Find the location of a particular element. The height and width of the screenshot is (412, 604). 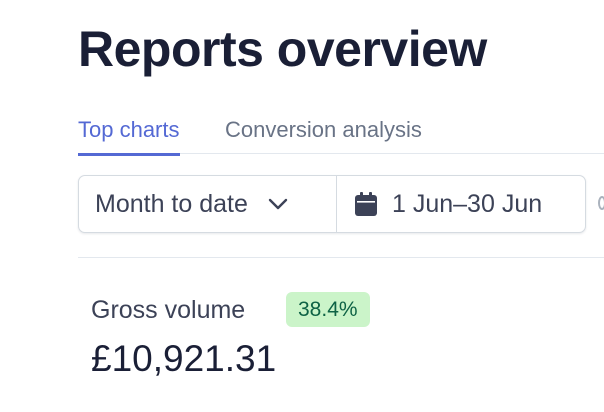

metric-label: Gross volume is located at coordinates (168, 310).